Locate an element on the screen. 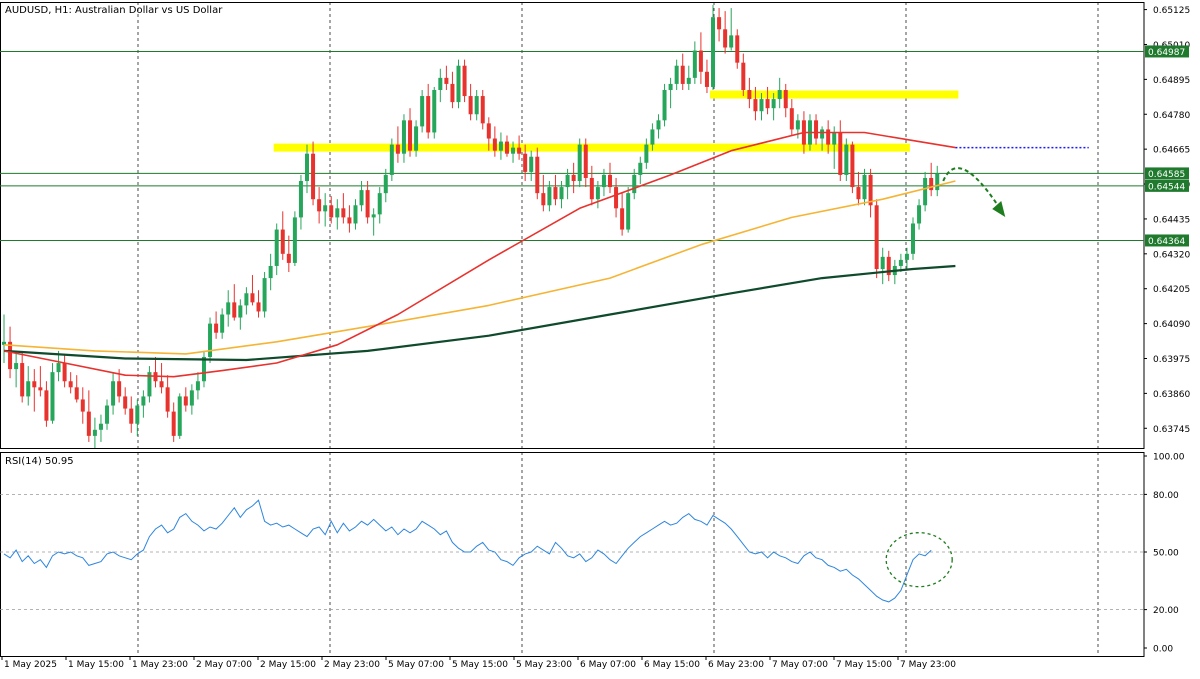 The width and height of the screenshot is (1200, 679). time-tick-label: 1 May 15:00 is located at coordinates (96, 665).